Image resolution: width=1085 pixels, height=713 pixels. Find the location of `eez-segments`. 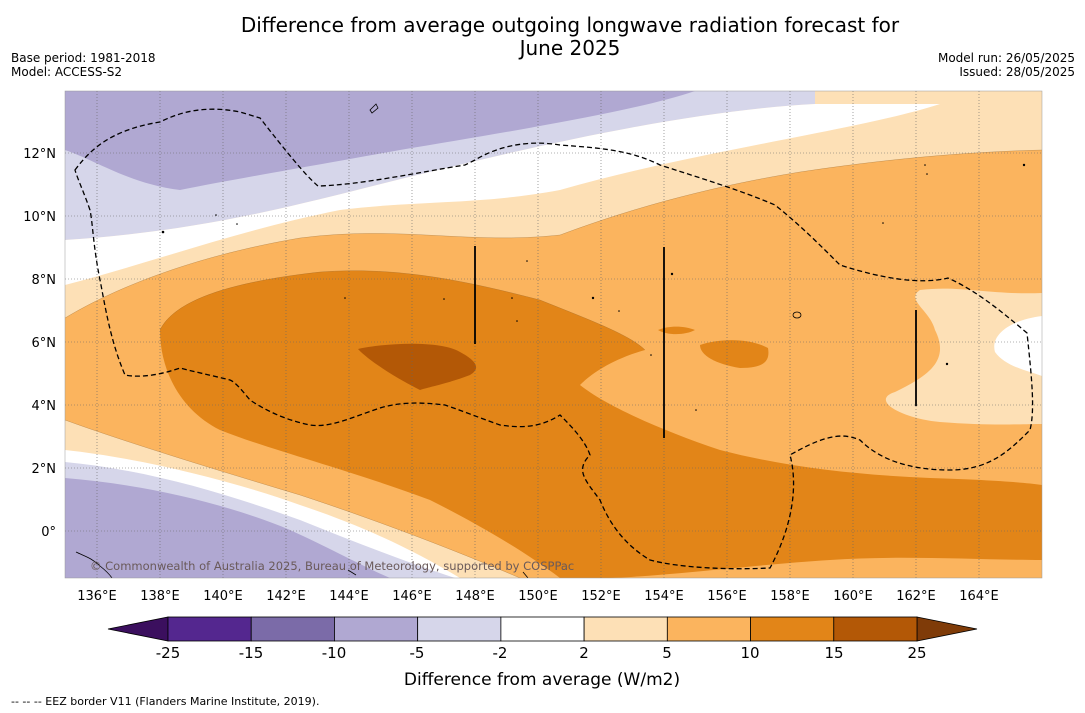

eez-segments is located at coordinates (695, 342).